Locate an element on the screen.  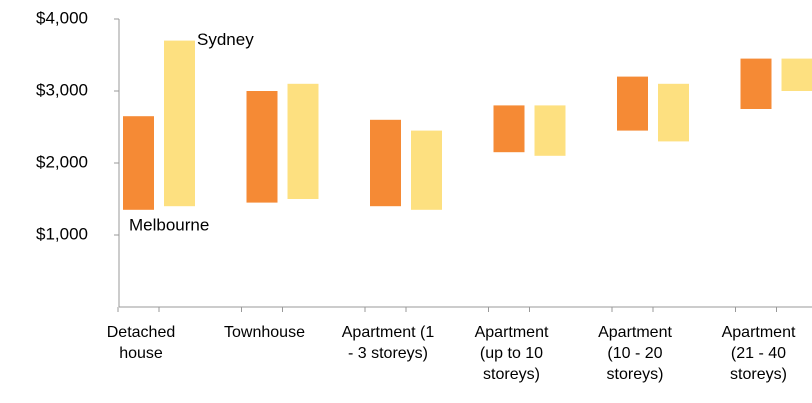
x-tick-label: Apartment (10 - 20 storeys) is located at coordinates (635, 353).